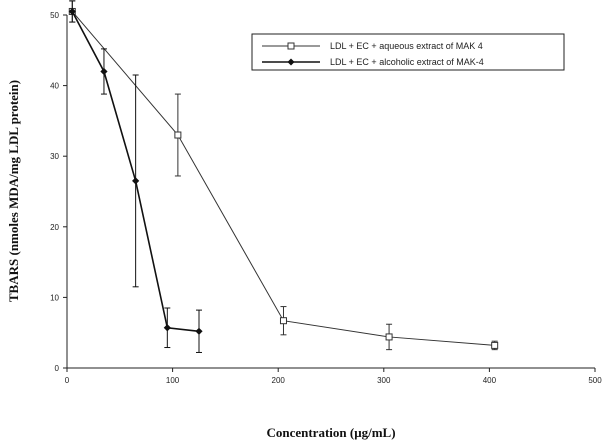 The width and height of the screenshot is (607, 445). What do you see at coordinates (173, 380) in the screenshot?
I see `x-tick-label: 100` at bounding box center [173, 380].